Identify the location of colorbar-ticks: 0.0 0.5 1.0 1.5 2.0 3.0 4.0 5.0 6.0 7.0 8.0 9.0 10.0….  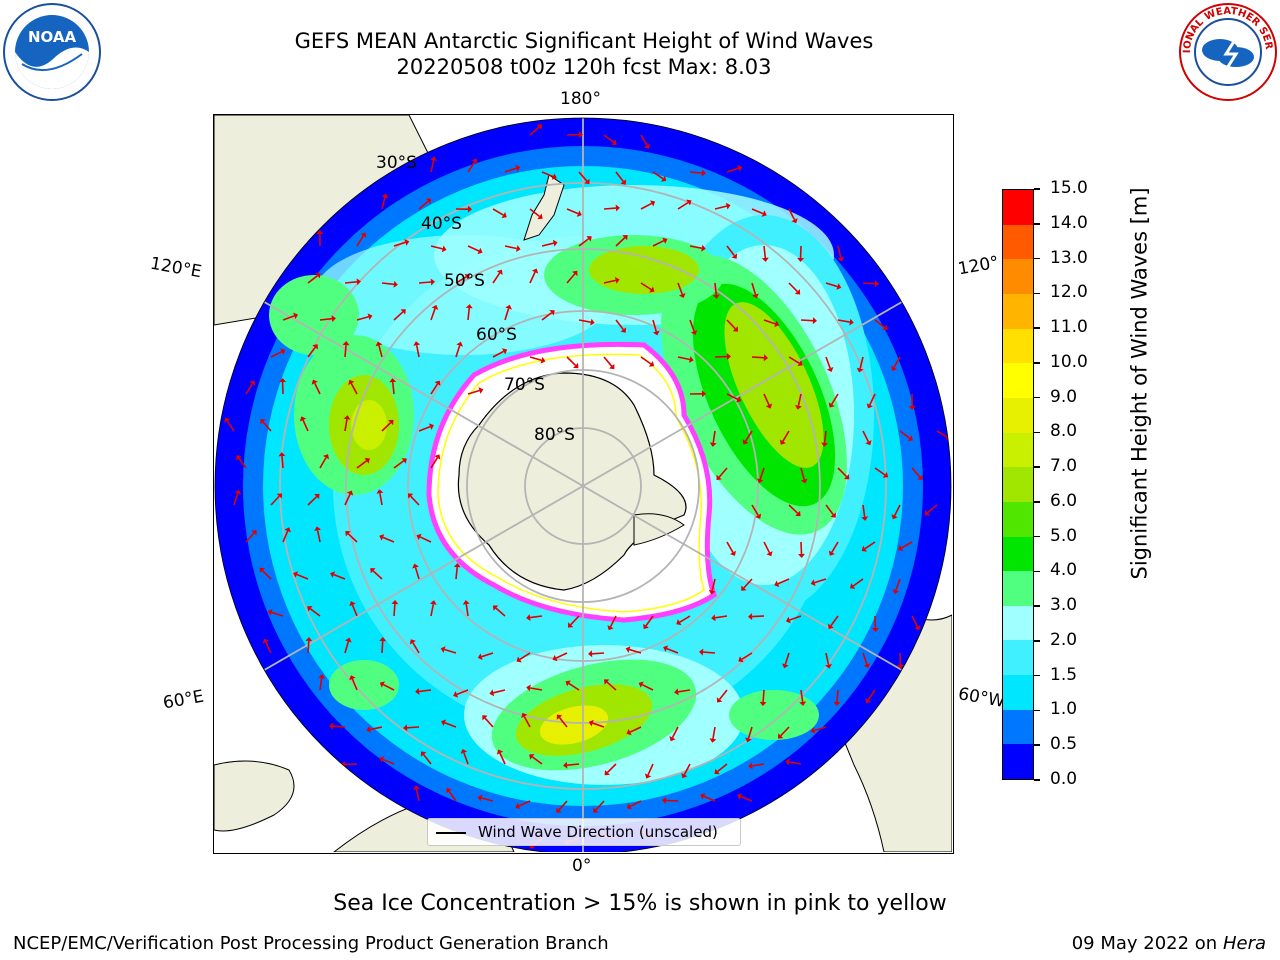
(1069, 483).